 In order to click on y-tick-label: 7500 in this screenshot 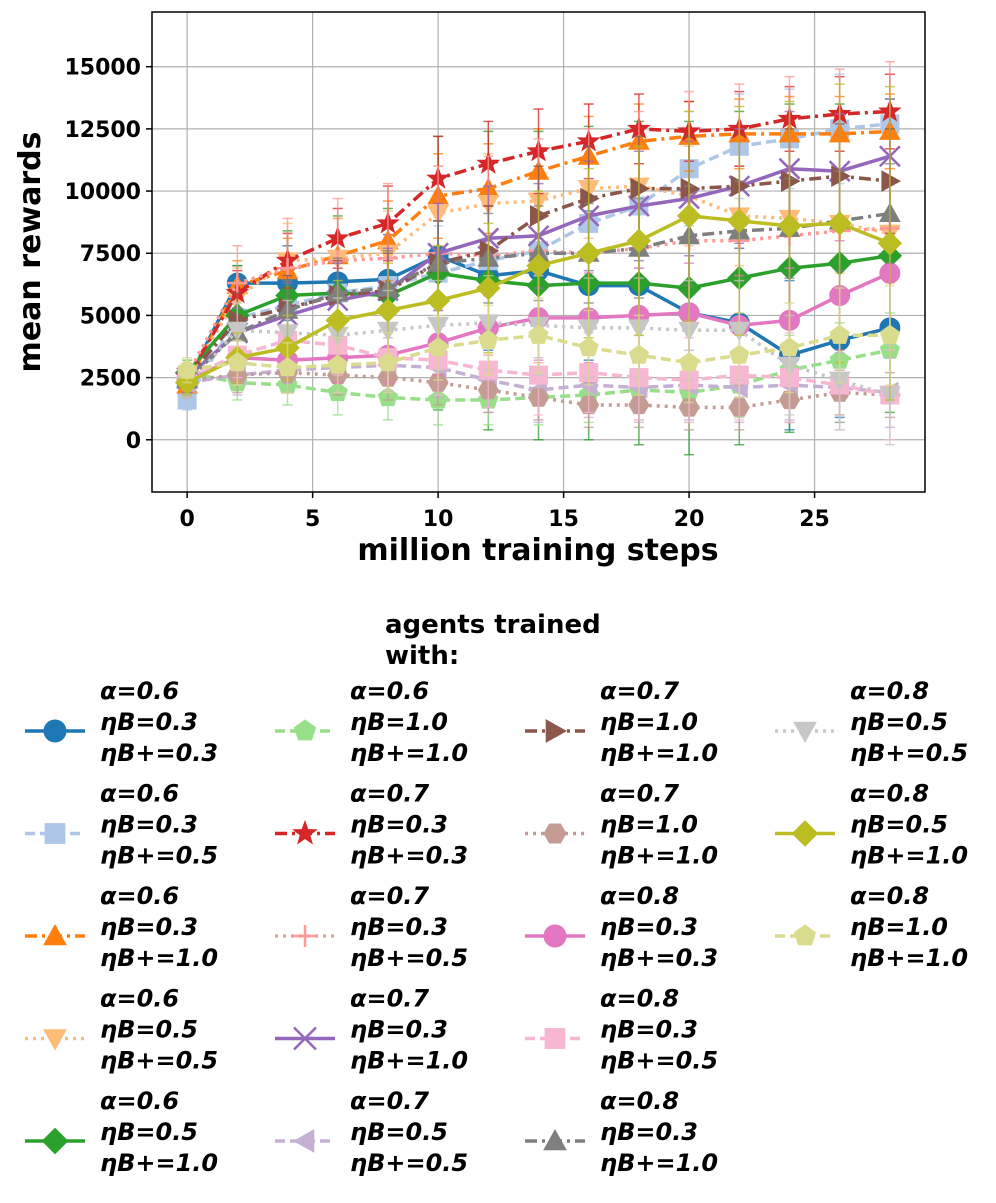, I will do `click(110, 254)`.